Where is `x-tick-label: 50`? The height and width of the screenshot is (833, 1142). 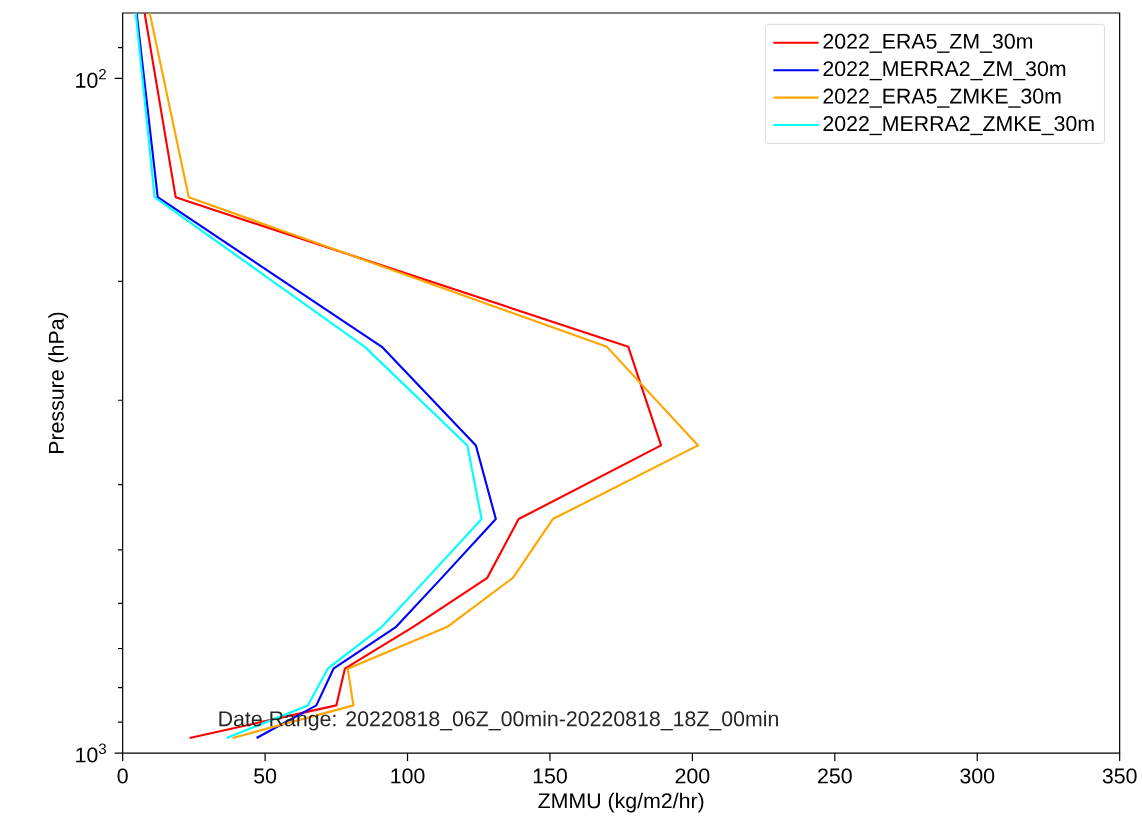
x-tick-label: 50 is located at coordinates (265, 776).